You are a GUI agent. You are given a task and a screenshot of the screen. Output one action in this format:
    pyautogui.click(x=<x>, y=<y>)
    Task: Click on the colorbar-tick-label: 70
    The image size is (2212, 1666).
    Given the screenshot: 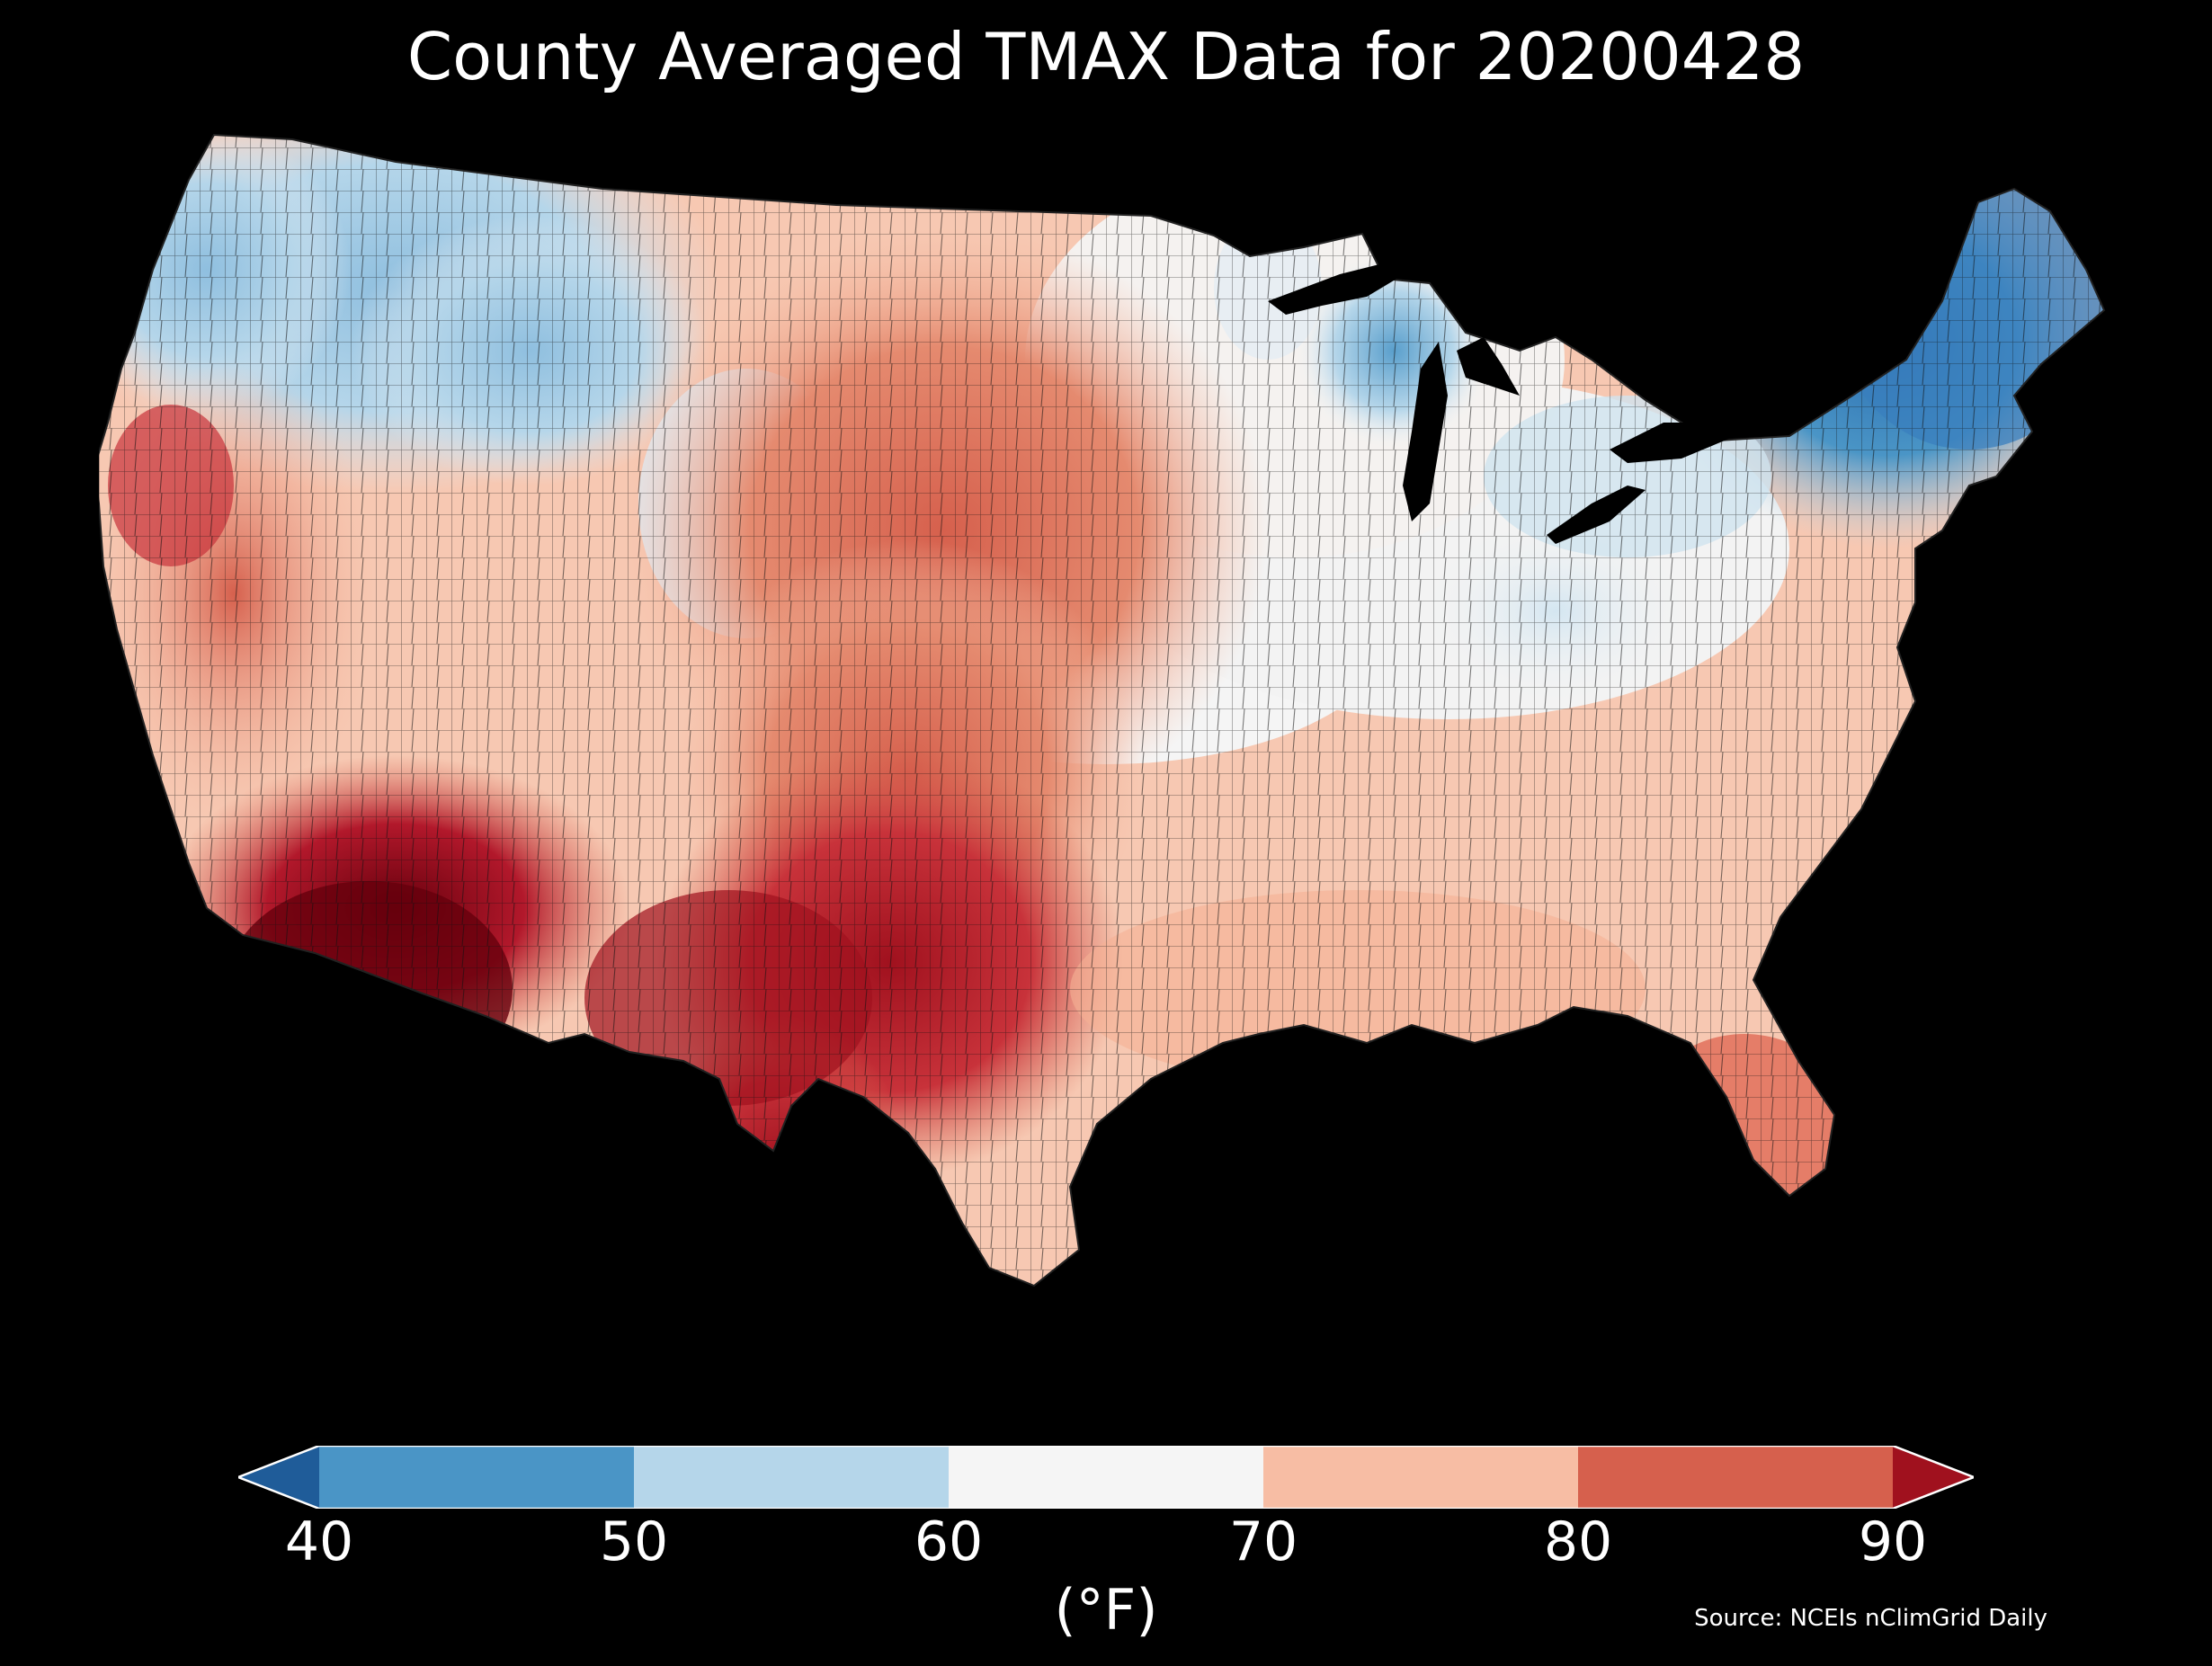 What is the action you would take?
    pyautogui.click(x=1263, y=1542)
    